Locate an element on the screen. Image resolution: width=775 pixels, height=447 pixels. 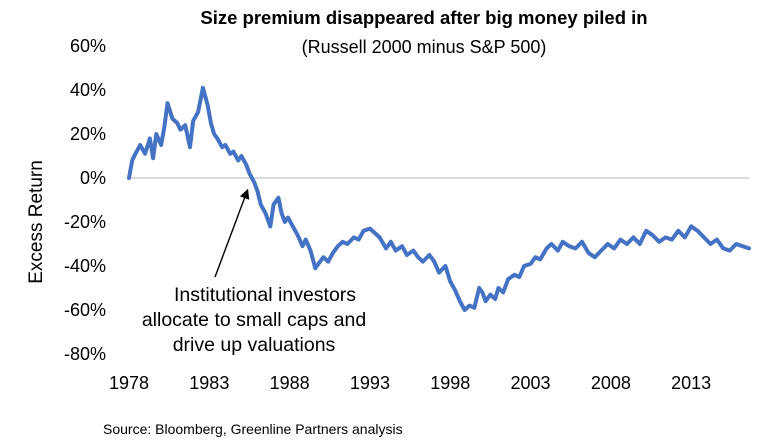
y-tick-label: 0% is located at coordinates (93, 178).